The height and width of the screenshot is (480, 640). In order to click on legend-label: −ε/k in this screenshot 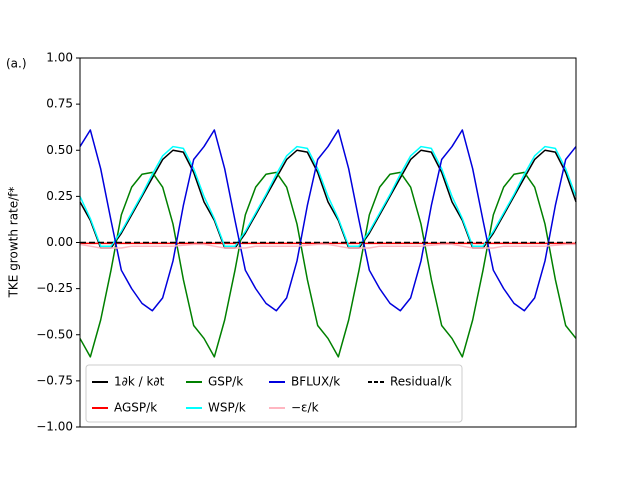, I will do `click(305, 408)`.